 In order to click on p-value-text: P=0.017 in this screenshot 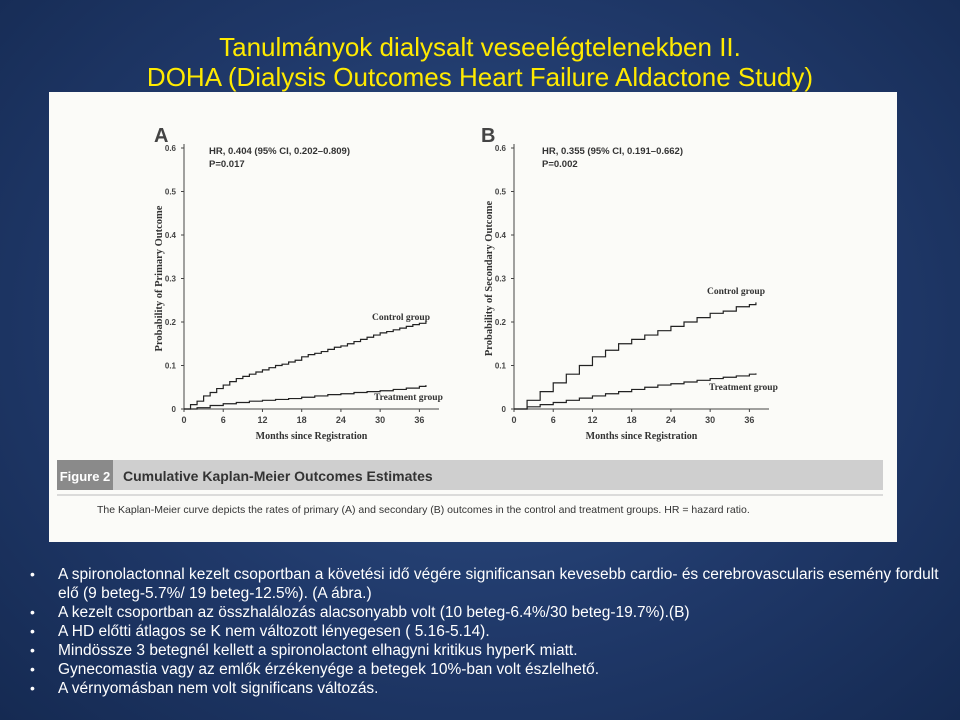, I will do `click(227, 164)`.